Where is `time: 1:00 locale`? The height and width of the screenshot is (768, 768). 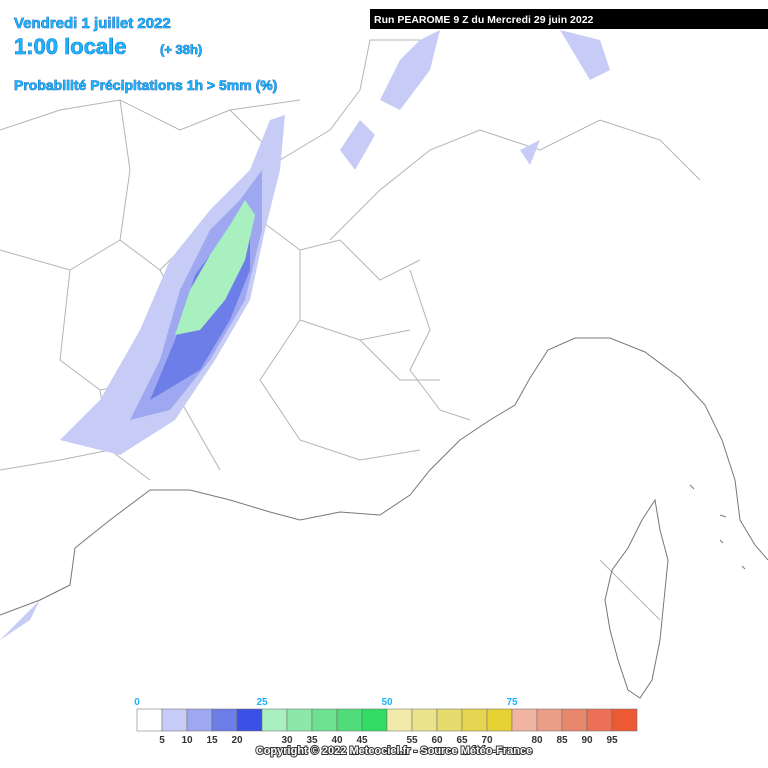
time: 1:00 locale is located at coordinates (70, 46).